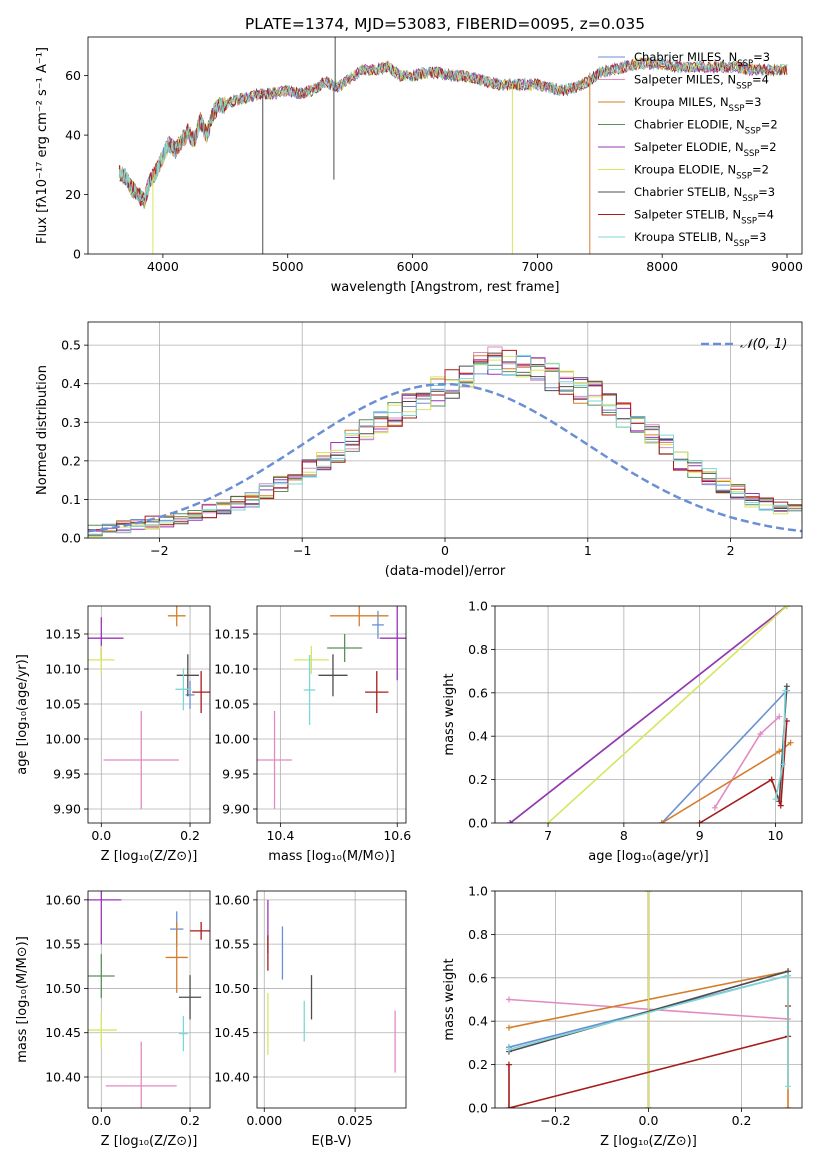 The height and width of the screenshot is (1170, 819). What do you see at coordinates (280, 835) in the screenshot?
I see `x-tick-label: 10.4` at bounding box center [280, 835].